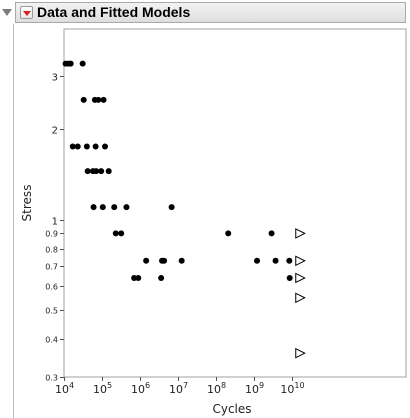 The height and width of the screenshot is (418, 410). What do you see at coordinates (231, 409) in the screenshot?
I see `x-axis-label: Cycles` at bounding box center [231, 409].